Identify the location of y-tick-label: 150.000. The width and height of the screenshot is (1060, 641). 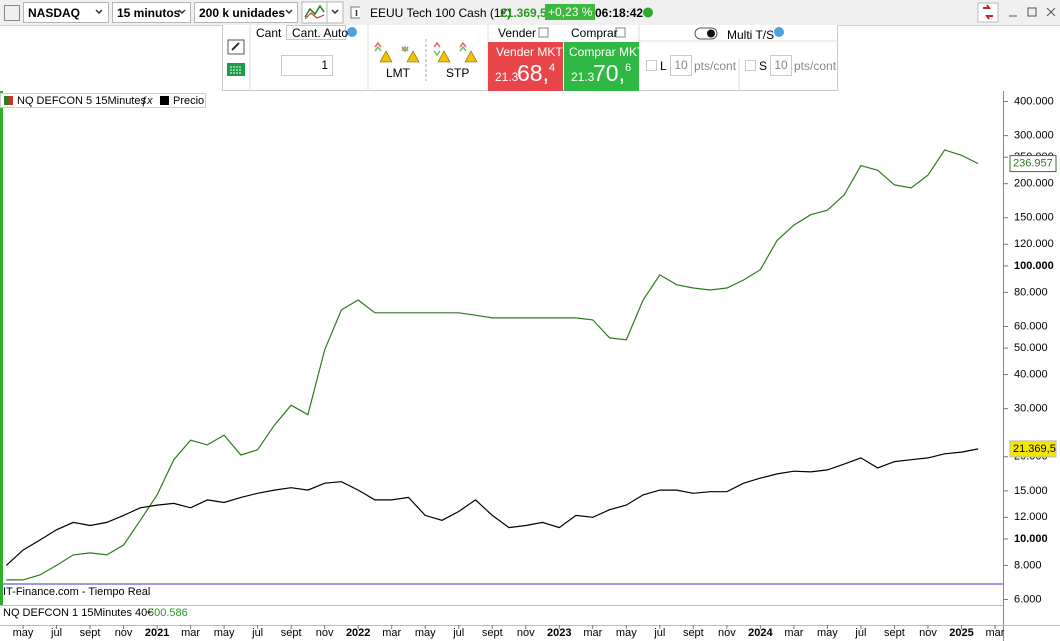
(1034, 218).